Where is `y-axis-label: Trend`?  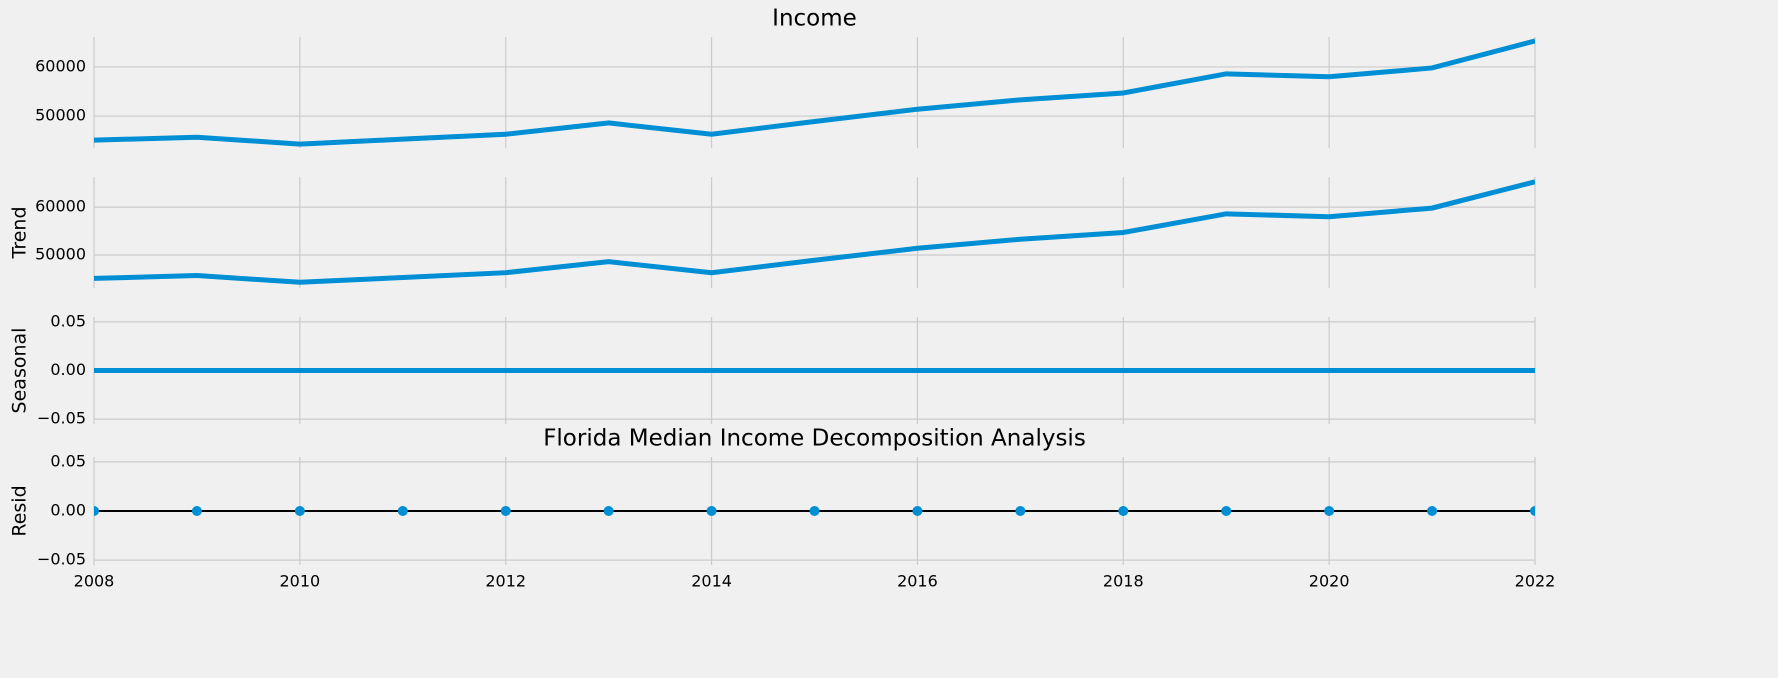
y-axis-label: Trend is located at coordinates (20, 233).